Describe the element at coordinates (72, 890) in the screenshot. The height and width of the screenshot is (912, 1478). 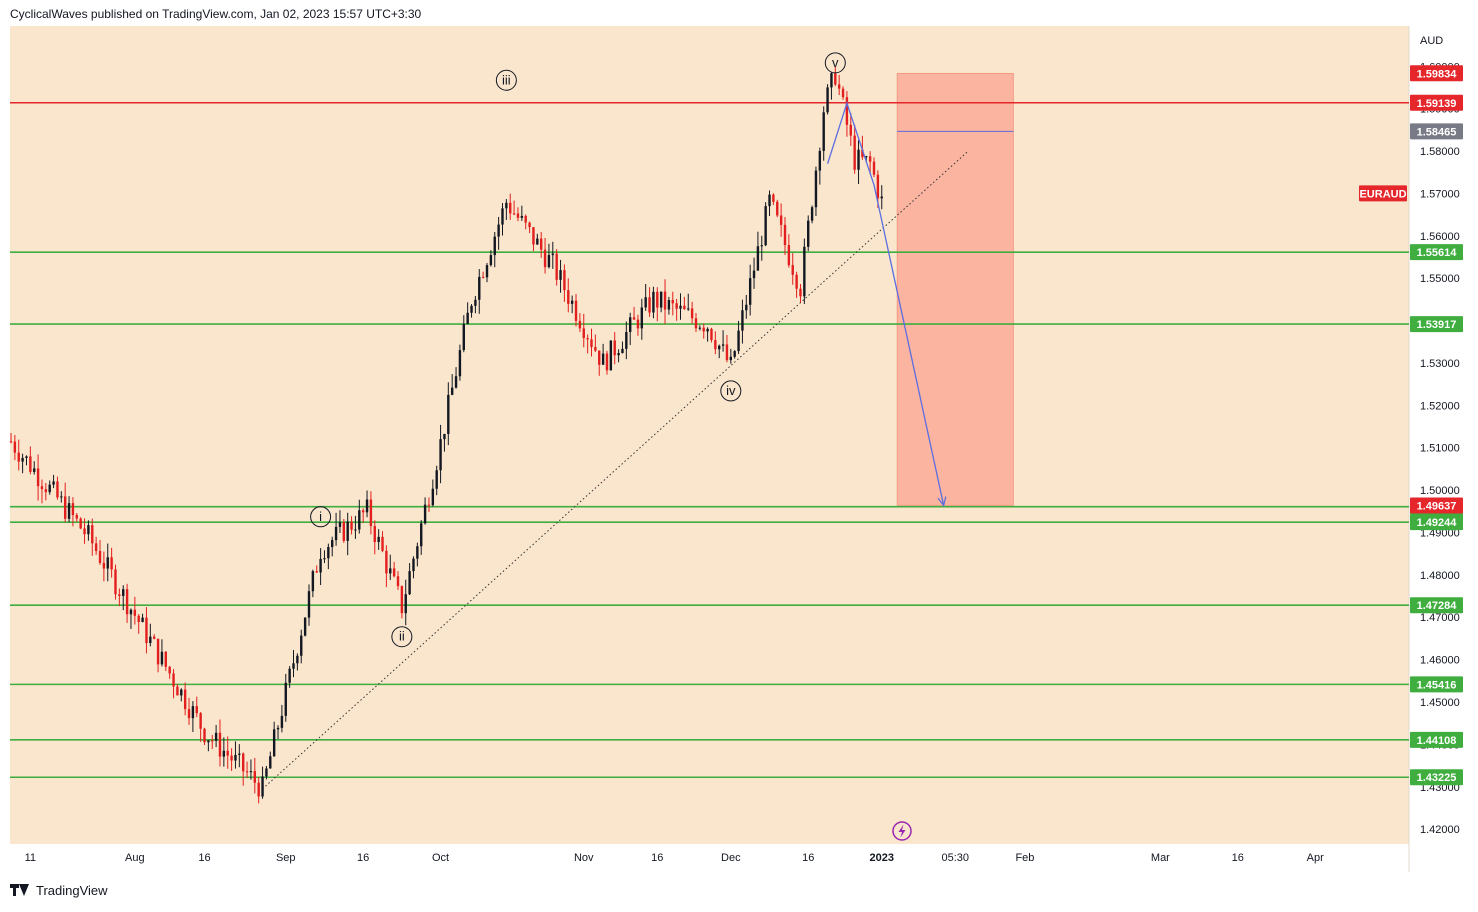
I see `footer-brand-text: TradingView` at that location.